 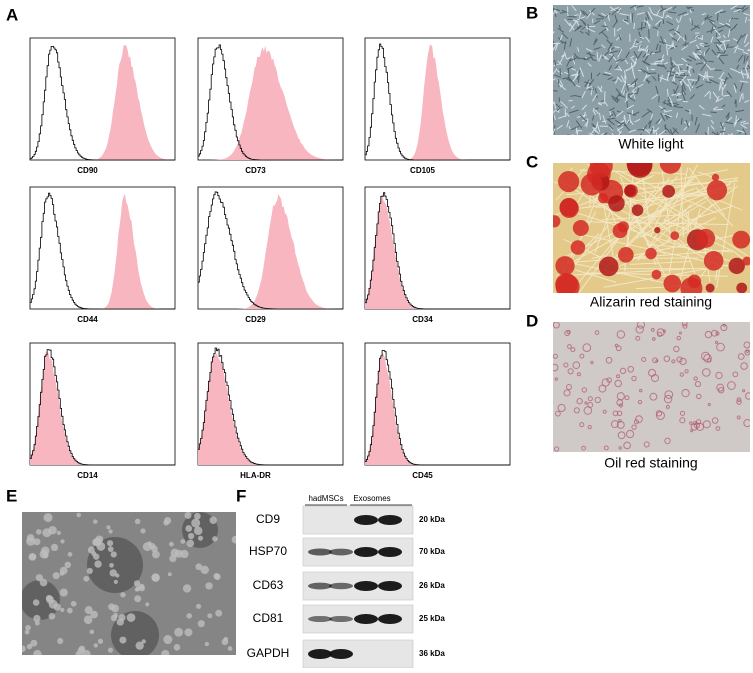 I want to click on group-label: Exosomes, so click(x=371, y=498).